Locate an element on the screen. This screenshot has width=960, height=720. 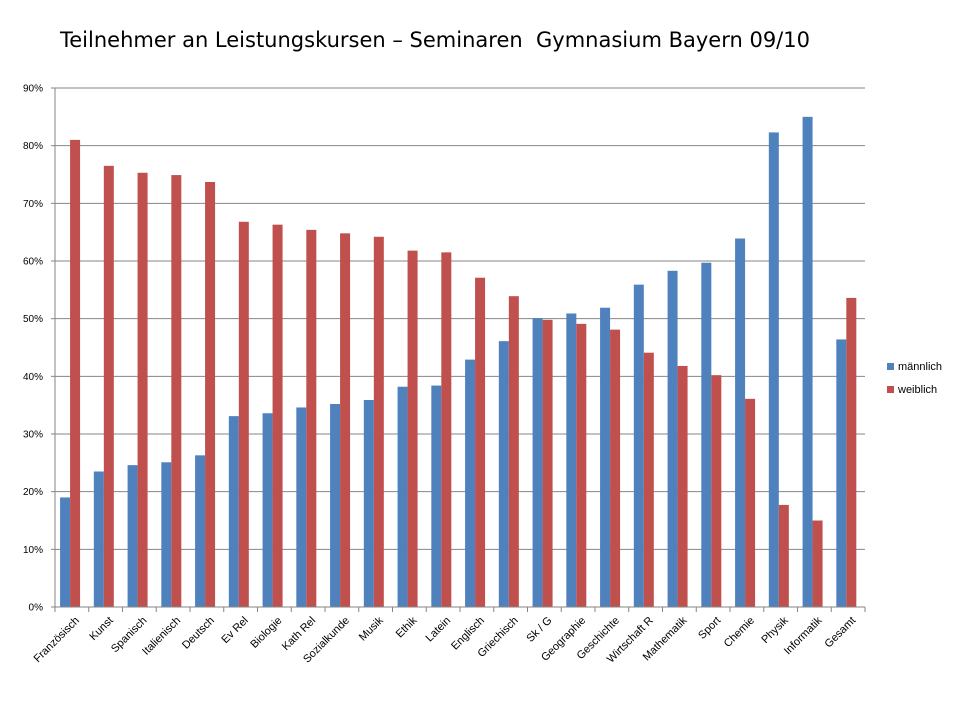
legend: männlich weiblich is located at coordinates (914, 378).